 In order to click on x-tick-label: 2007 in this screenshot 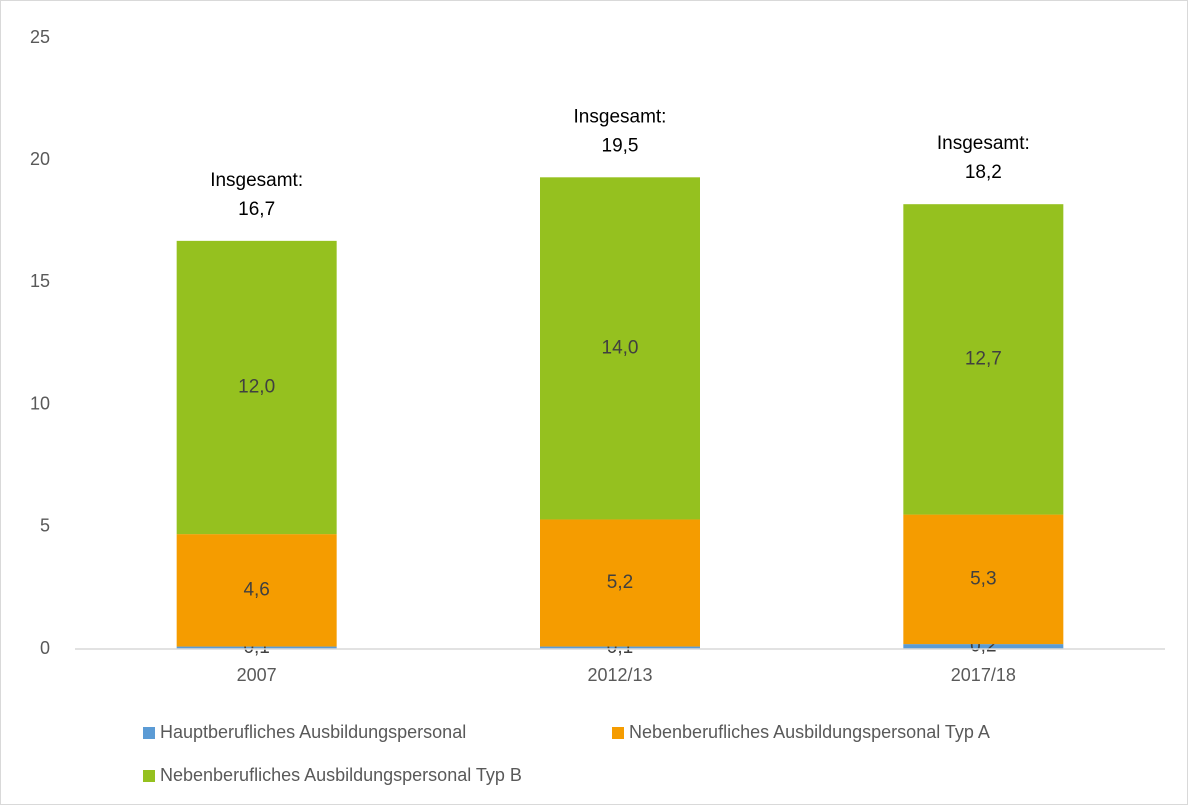, I will do `click(257, 675)`.